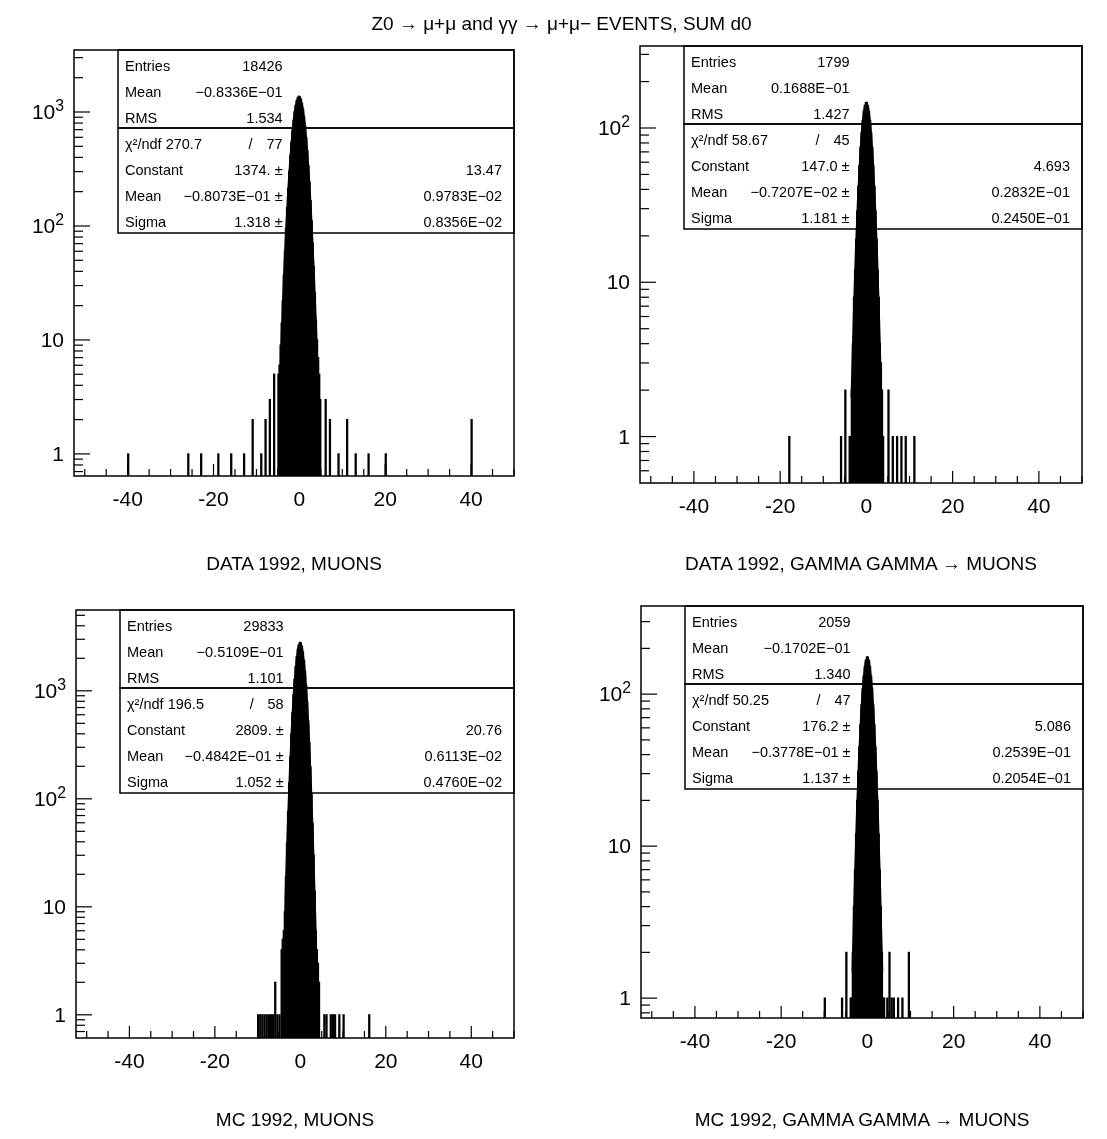 The height and width of the screenshot is (1139, 1107). I want to click on annotation: 0.8356E−02, so click(462, 222).